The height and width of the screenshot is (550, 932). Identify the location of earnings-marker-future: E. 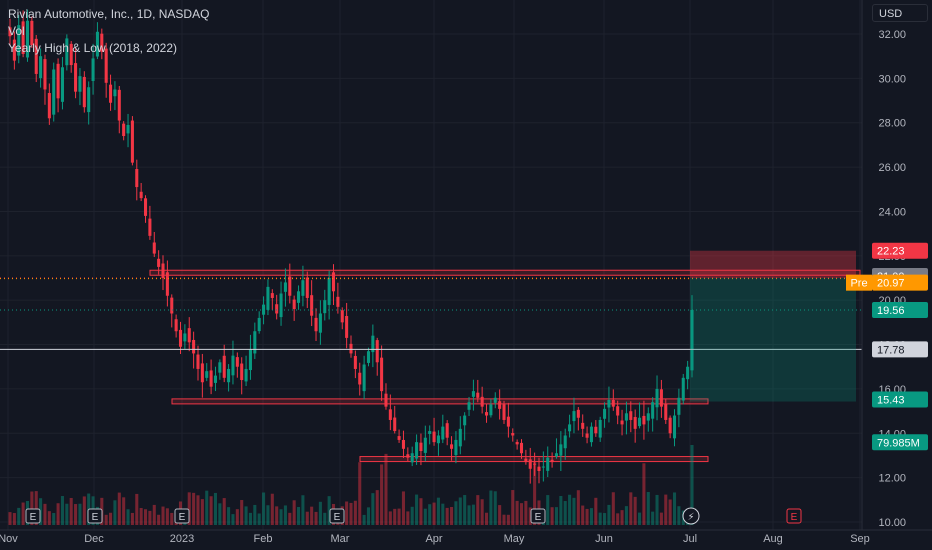
(794, 516).